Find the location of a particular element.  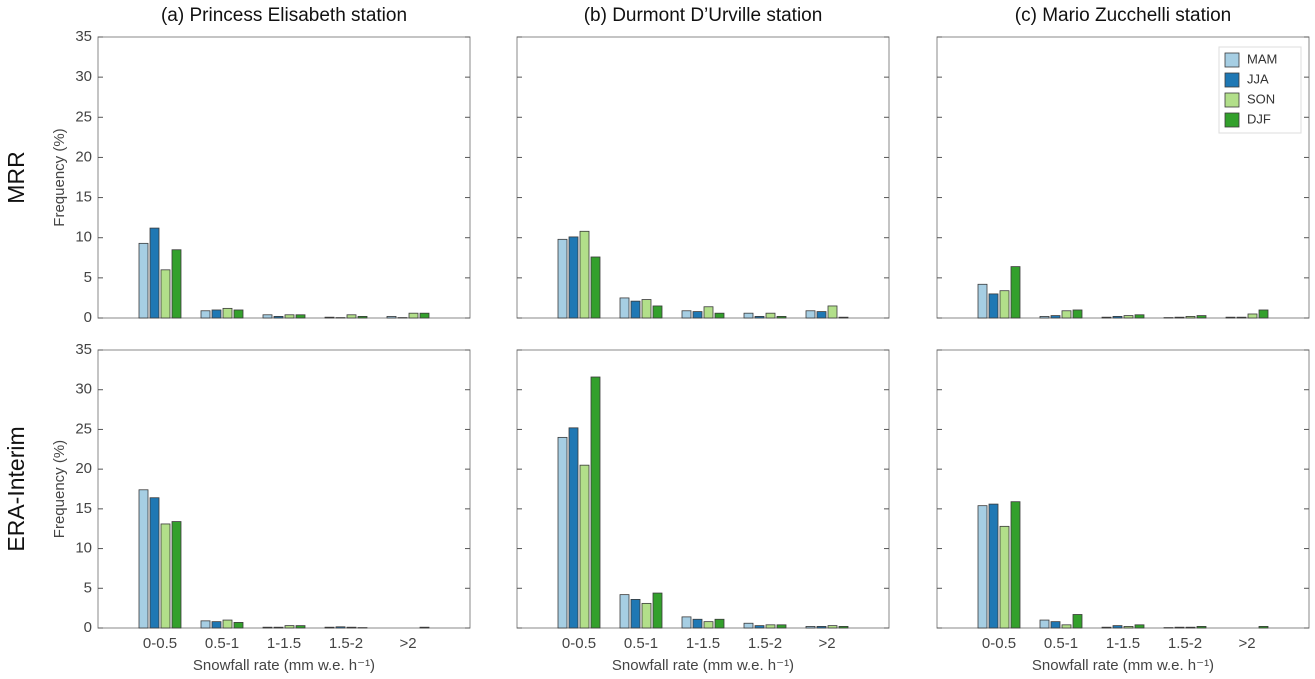

row-label: ERA-Interim is located at coordinates (16, 488).